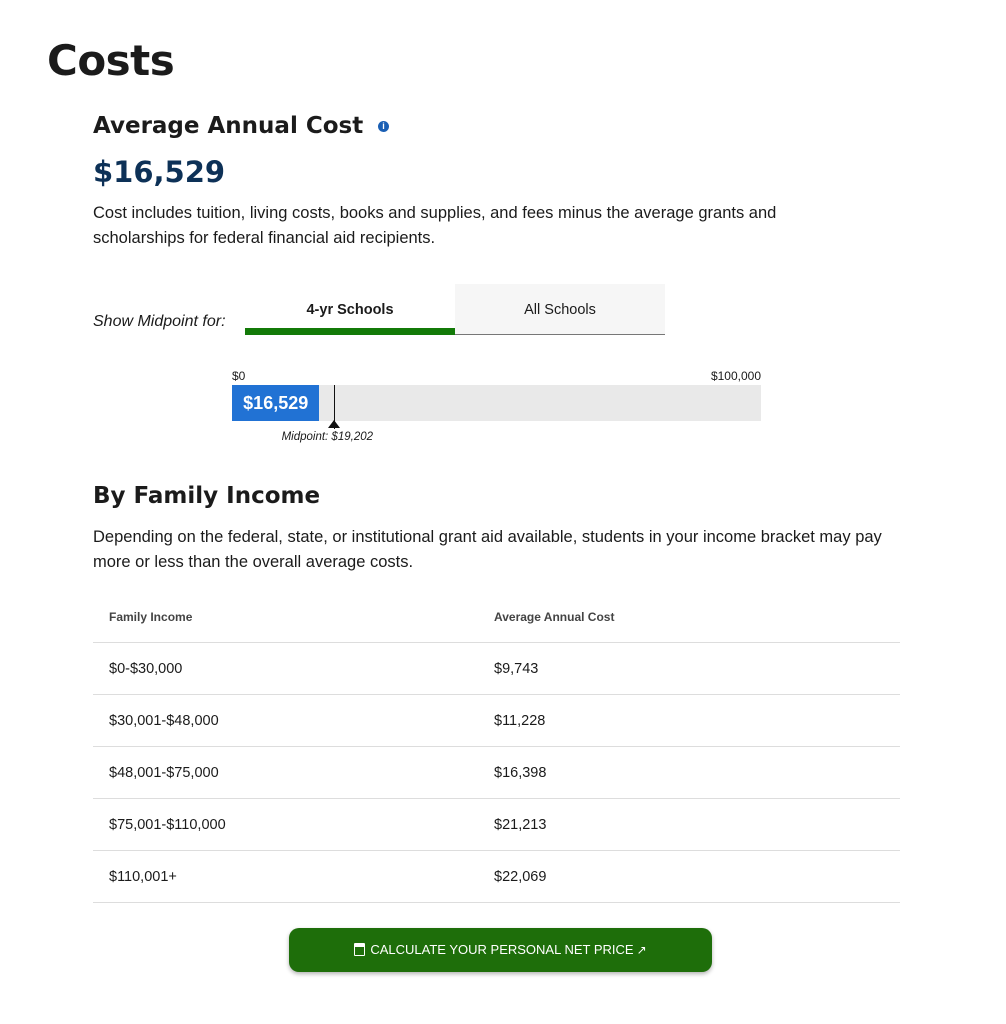 The image size is (1006, 1024). Describe the element at coordinates (327, 437) in the screenshot. I see `midpoint-value-label: Midpoint: $19,202` at that location.